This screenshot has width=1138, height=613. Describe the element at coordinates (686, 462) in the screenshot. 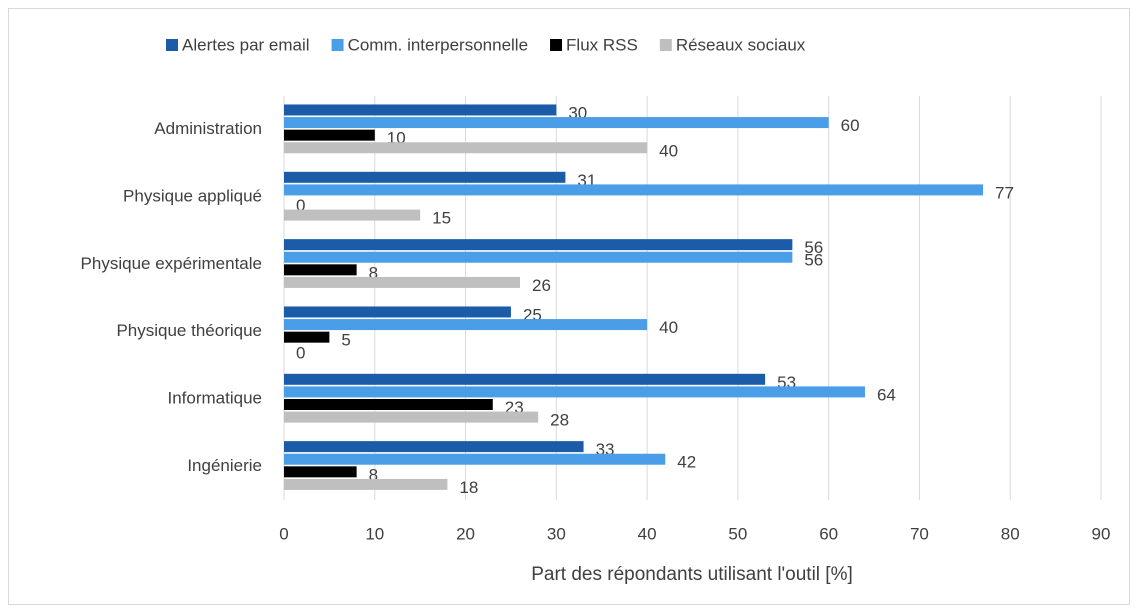

I see `value-label: 42` at that location.